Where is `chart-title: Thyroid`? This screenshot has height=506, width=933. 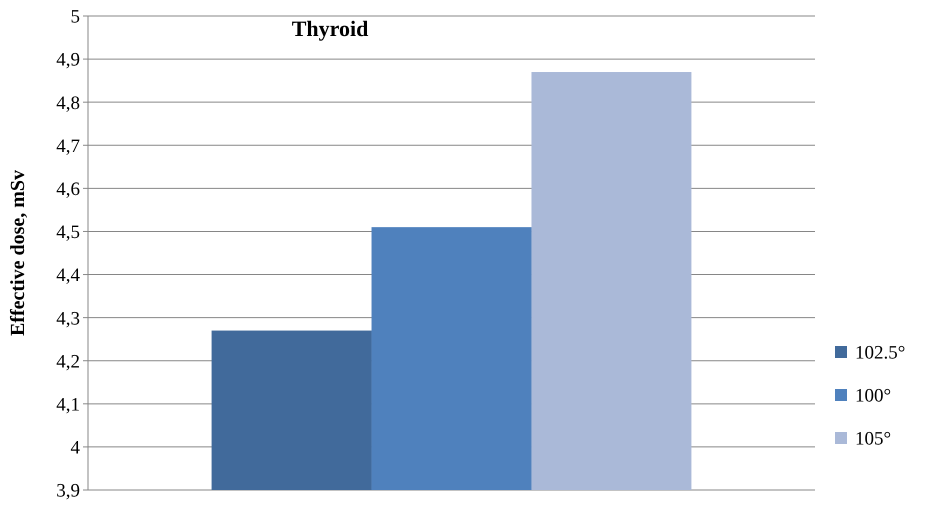 chart-title: Thyroid is located at coordinates (330, 28).